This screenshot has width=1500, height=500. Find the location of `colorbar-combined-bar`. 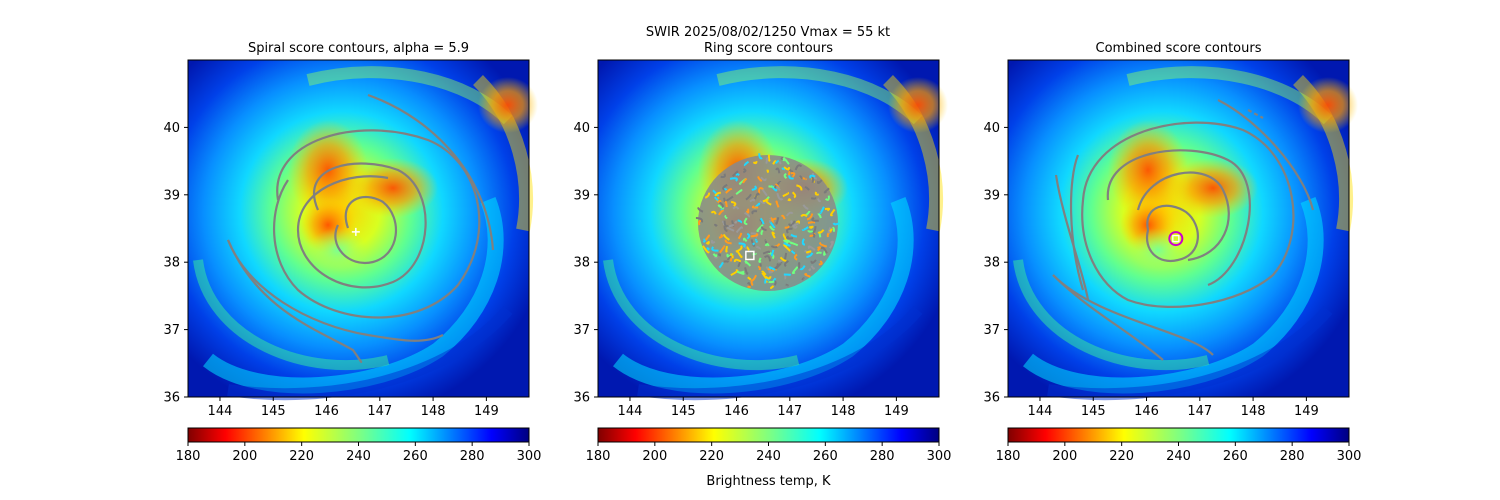

colorbar-combined-bar is located at coordinates (1178, 435).